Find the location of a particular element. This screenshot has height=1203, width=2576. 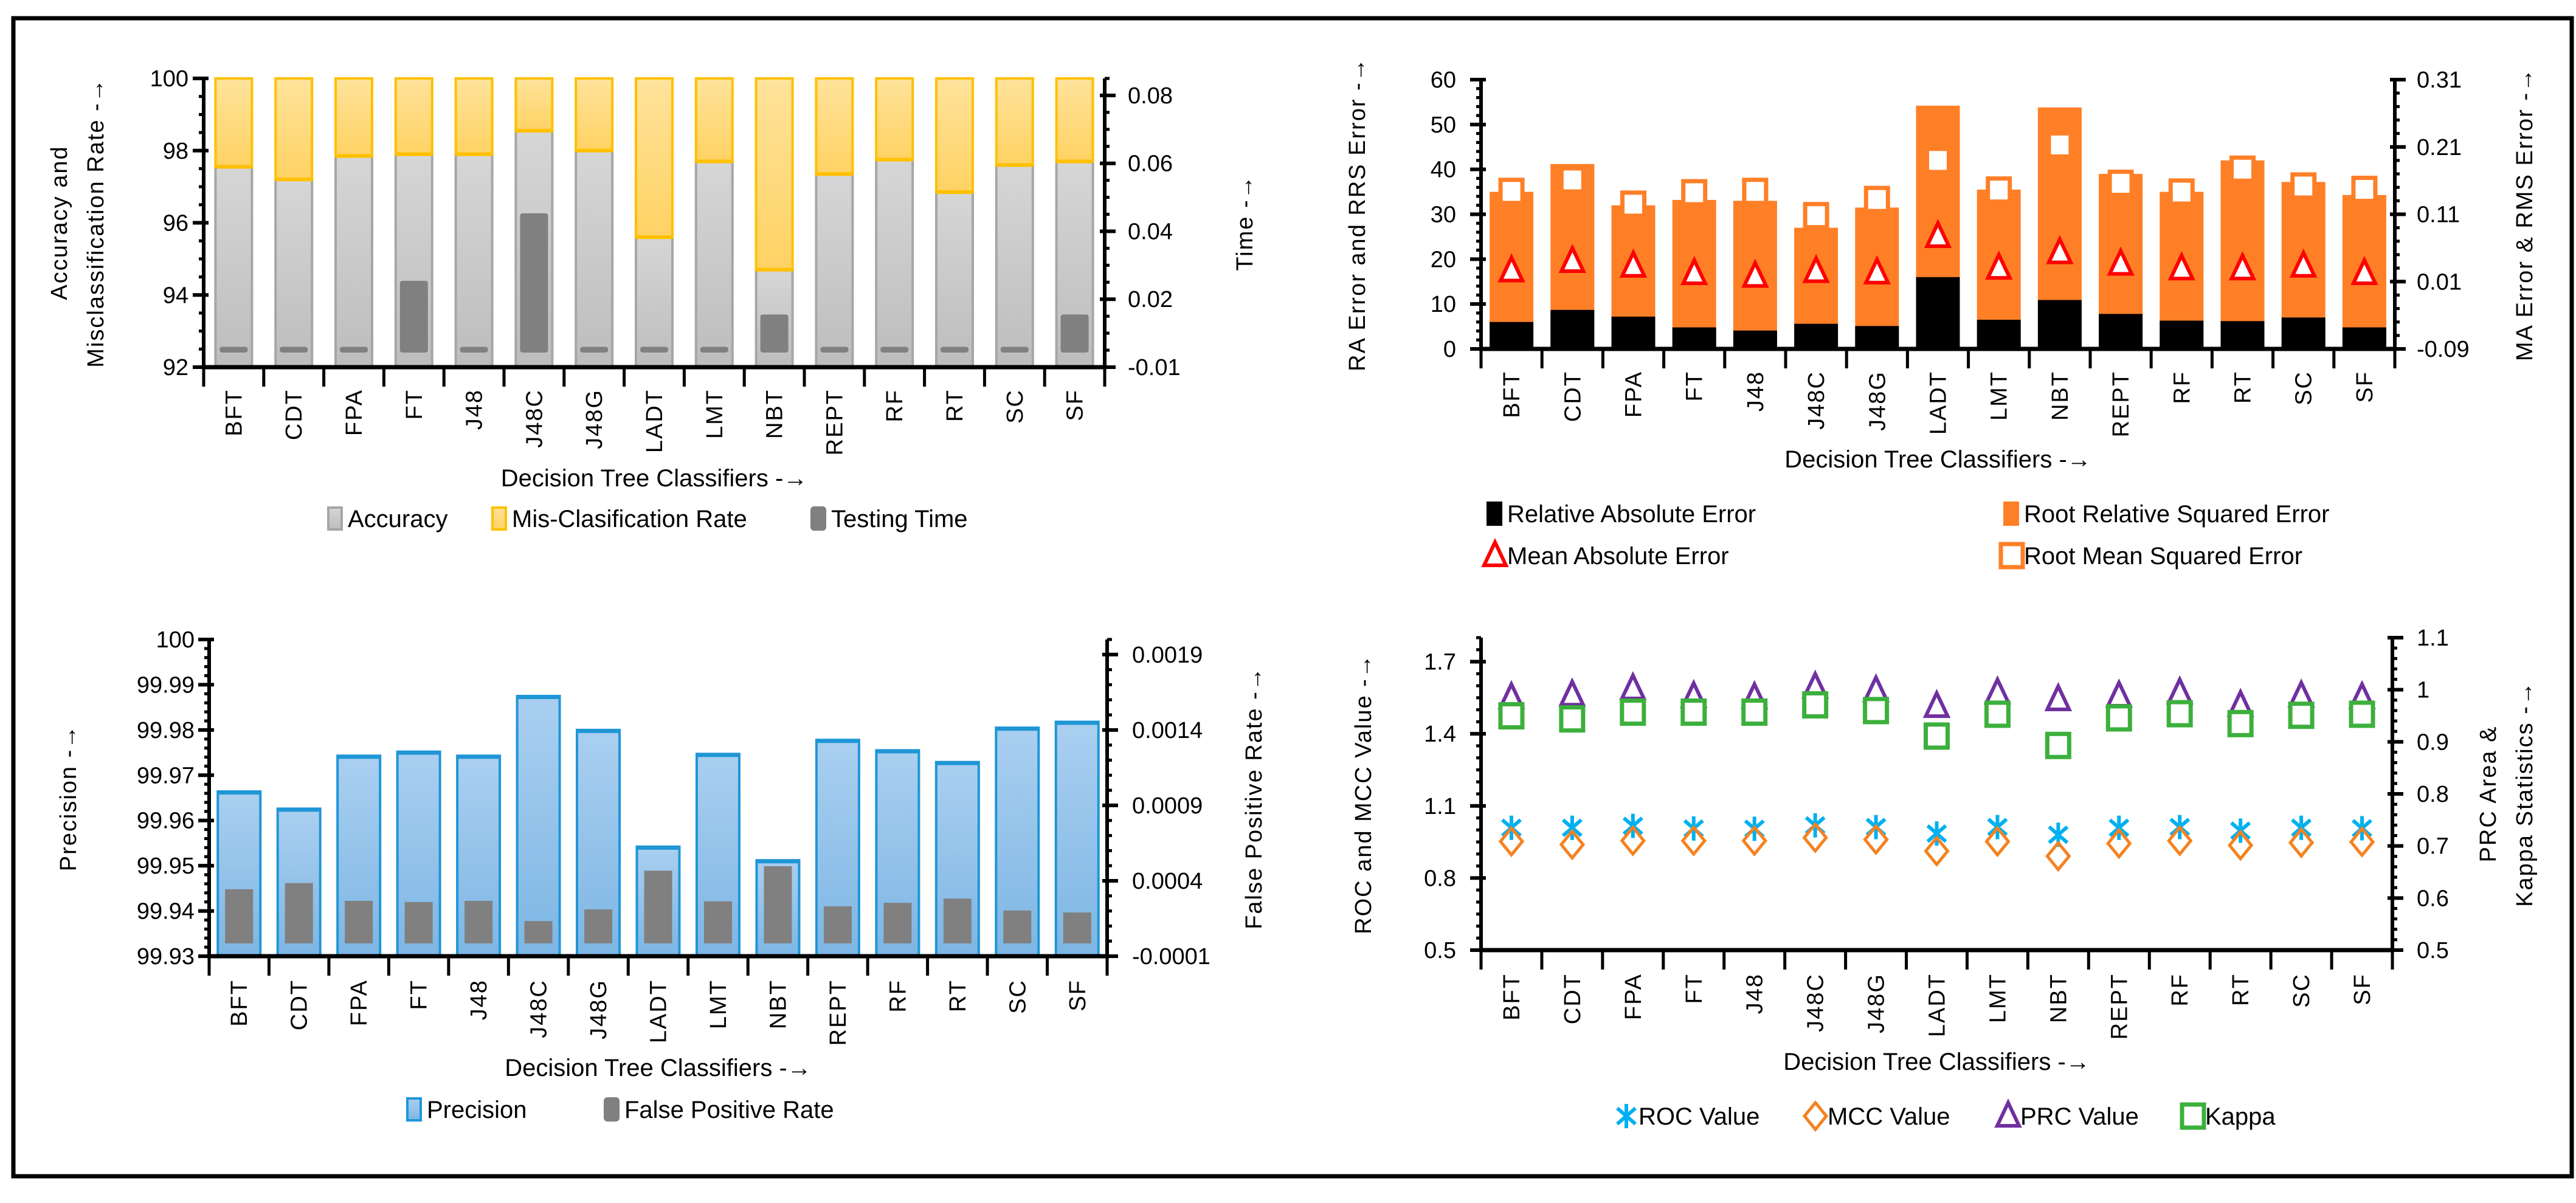

y2-tick-label: 0.6 is located at coordinates (2433, 898).